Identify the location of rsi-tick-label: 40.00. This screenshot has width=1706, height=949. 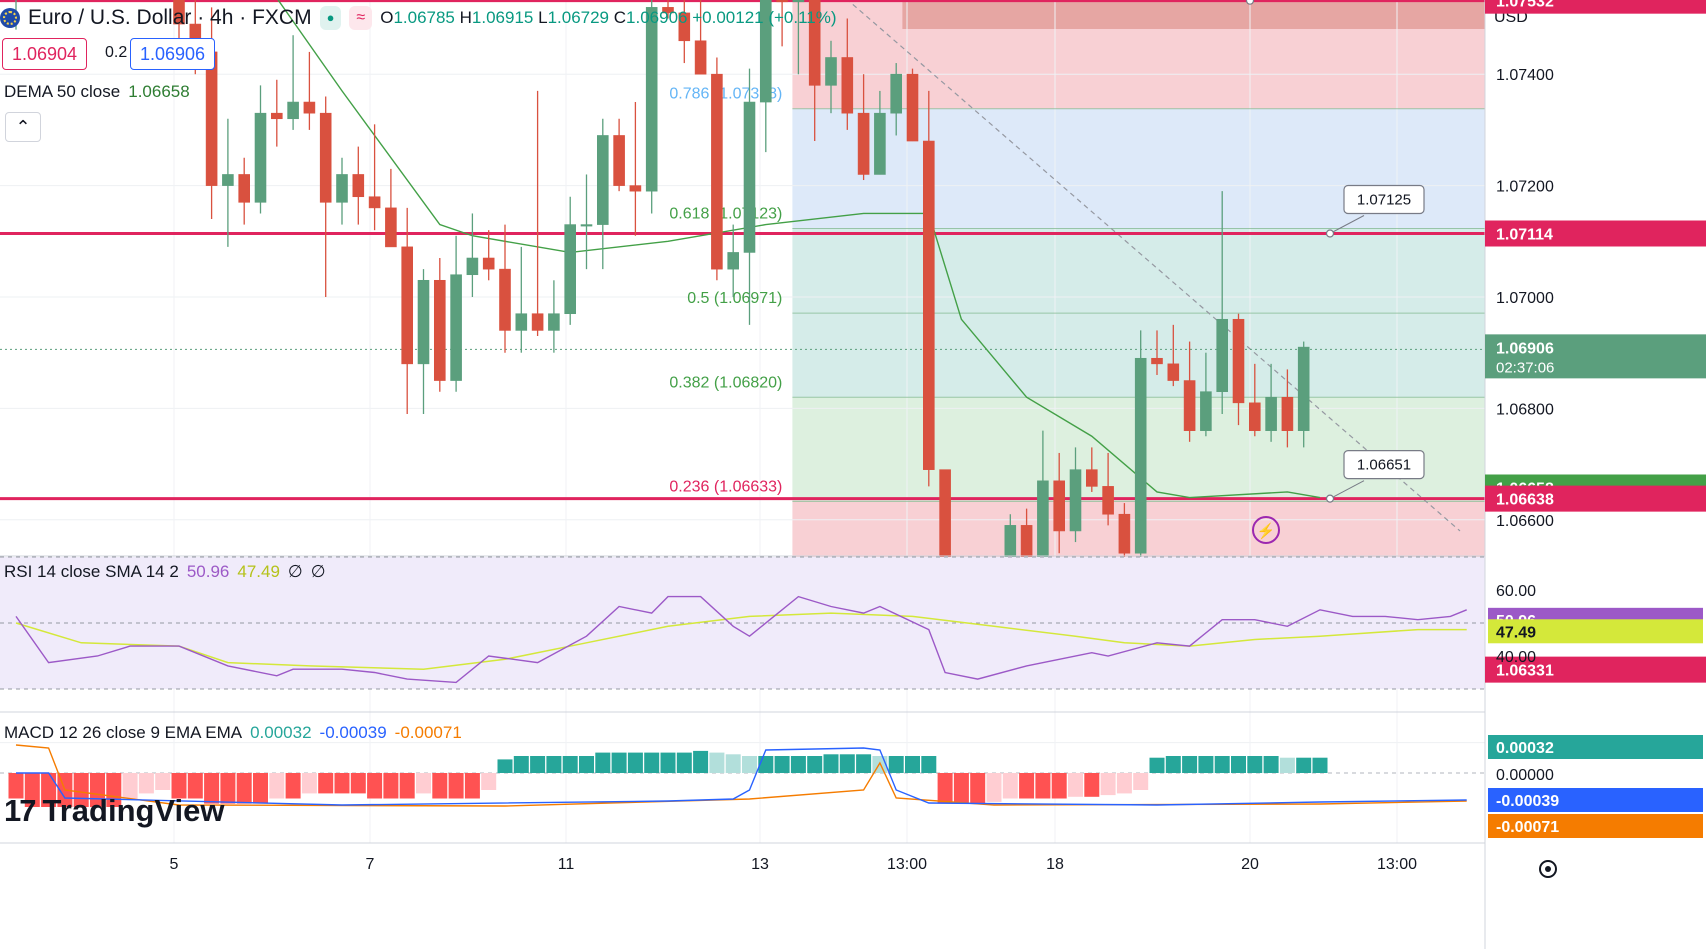
(1516, 657).